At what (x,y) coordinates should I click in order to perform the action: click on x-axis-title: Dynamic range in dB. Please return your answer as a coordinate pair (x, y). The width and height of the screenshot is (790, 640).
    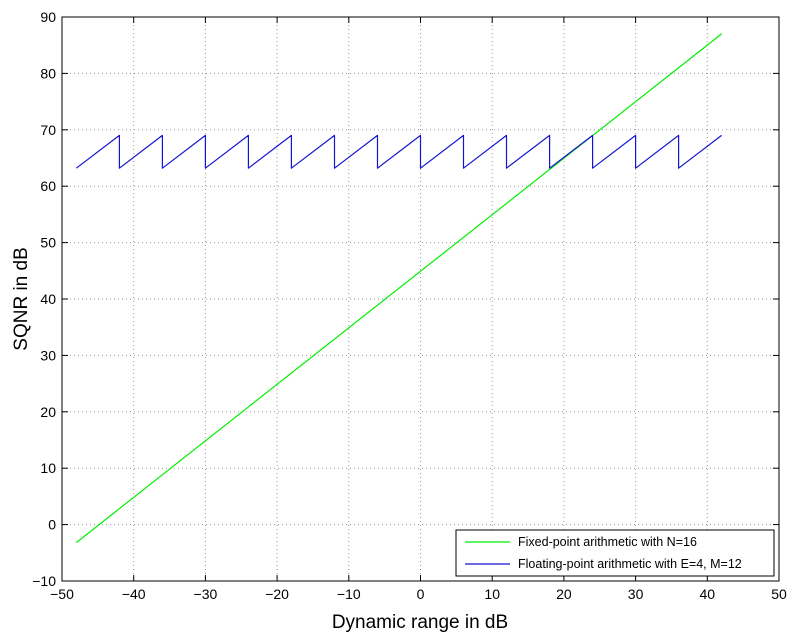
    Looking at the image, I should click on (420, 622).